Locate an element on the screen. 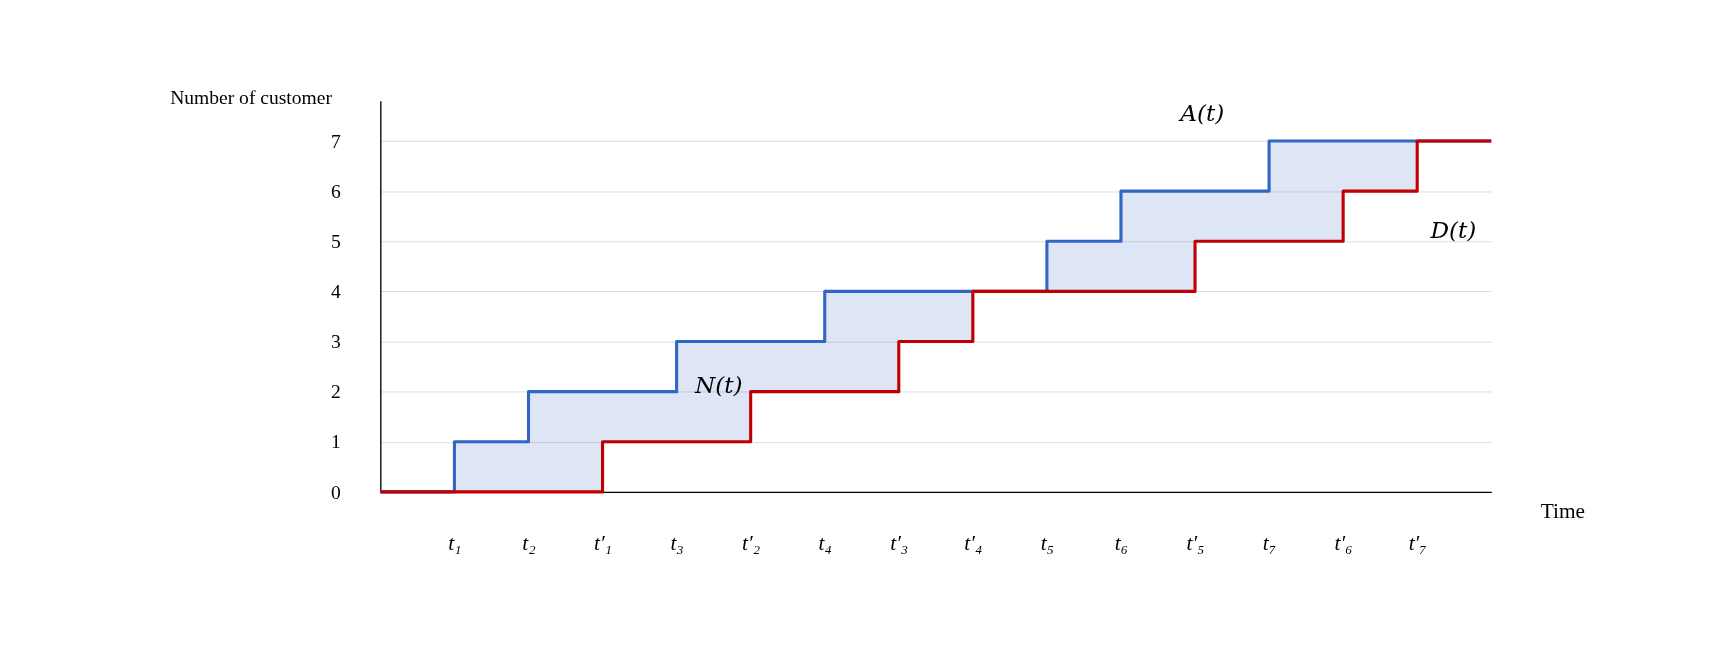 The height and width of the screenshot is (654, 1709). y-axis-title: Number of customer is located at coordinates (251, 97).